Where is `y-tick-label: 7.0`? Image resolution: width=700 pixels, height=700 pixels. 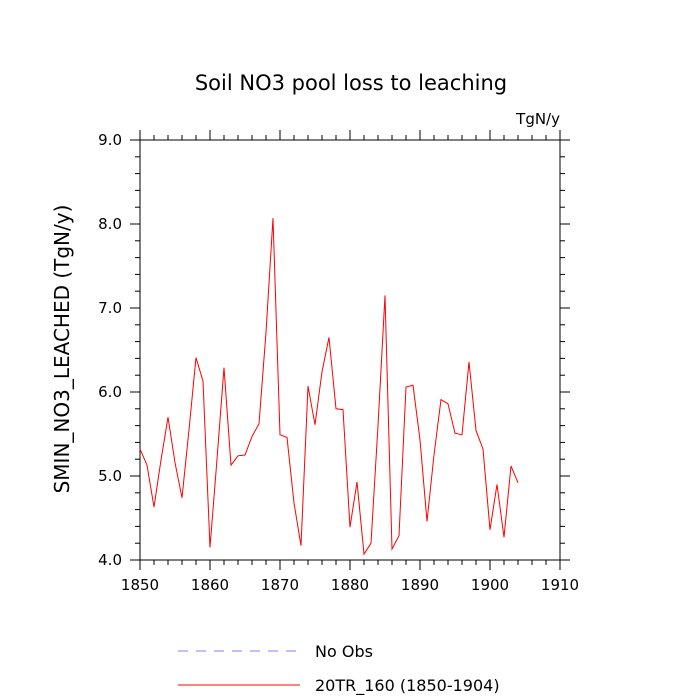
y-tick-label: 7.0 is located at coordinates (110, 308).